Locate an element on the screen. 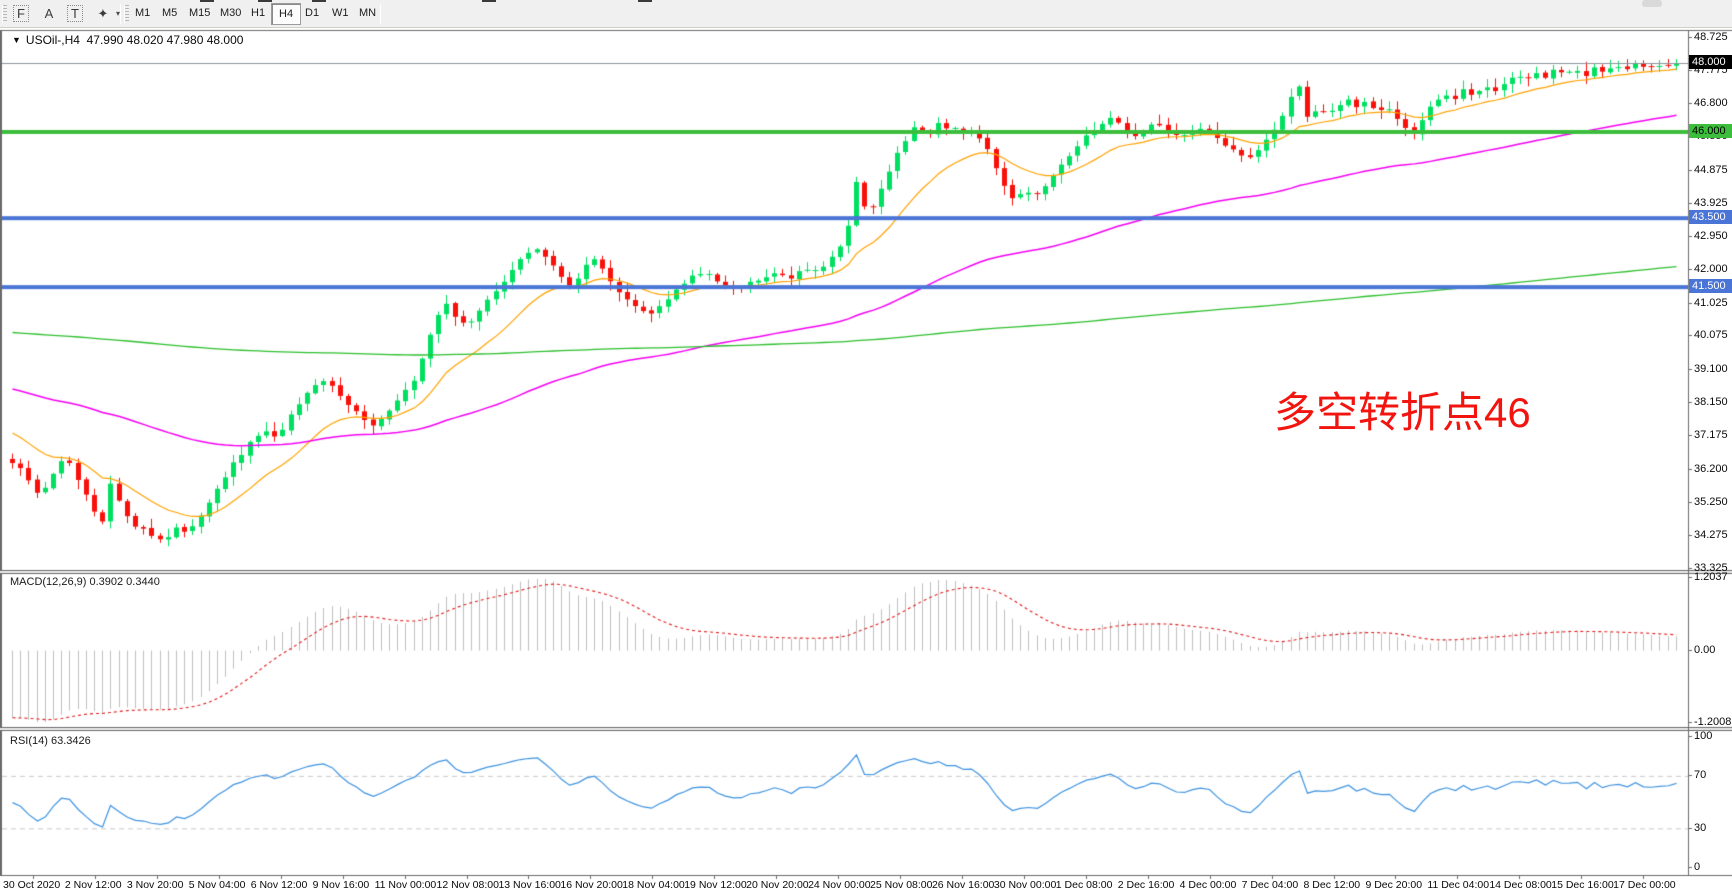  rsi-label: RSI(14) 63.3426 is located at coordinates (50, 741).